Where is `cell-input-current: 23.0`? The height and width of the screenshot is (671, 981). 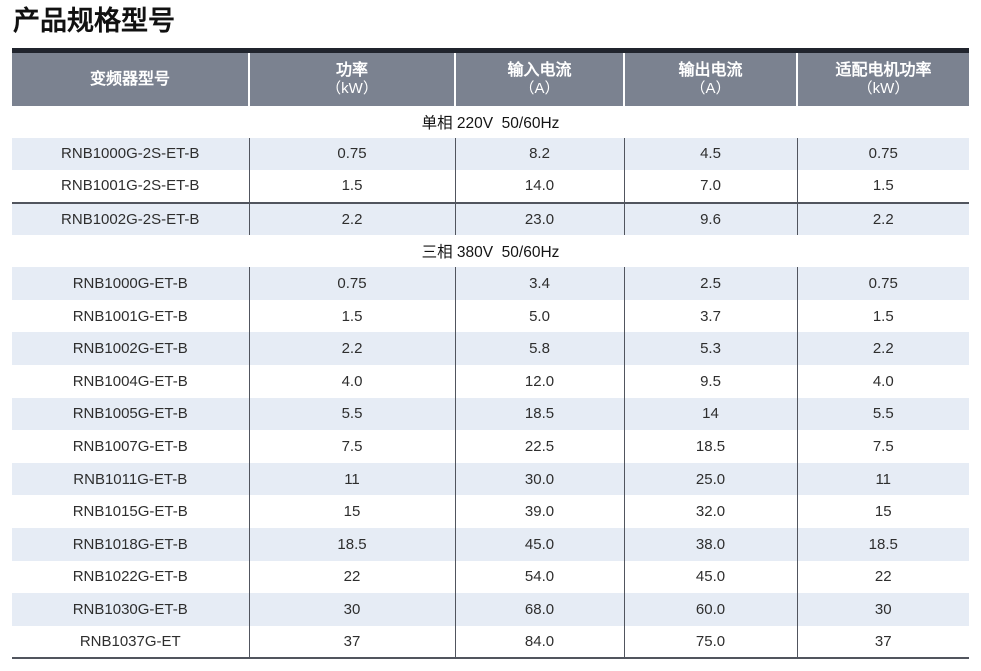
cell-input-current: 23.0 is located at coordinates (539, 218).